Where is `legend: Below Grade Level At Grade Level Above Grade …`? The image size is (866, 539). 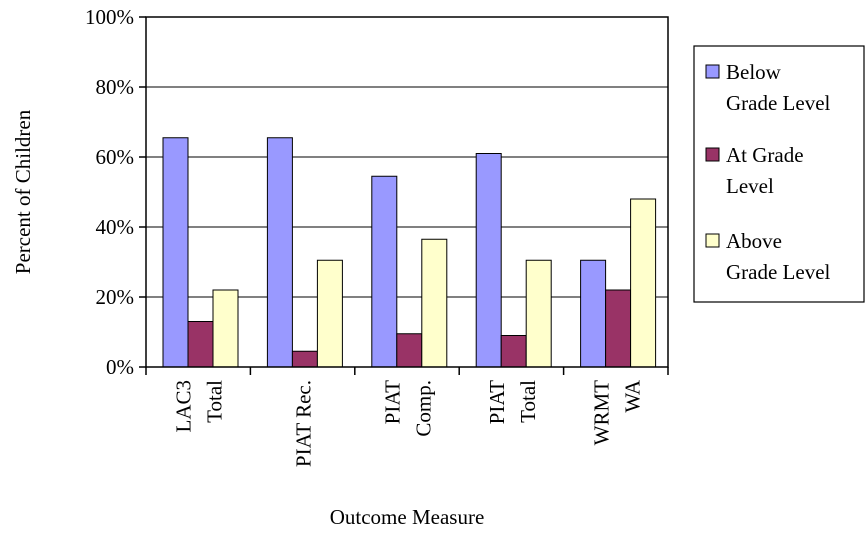
legend: Below Grade Level At Grade Level Above Grade … is located at coordinates (779, 174).